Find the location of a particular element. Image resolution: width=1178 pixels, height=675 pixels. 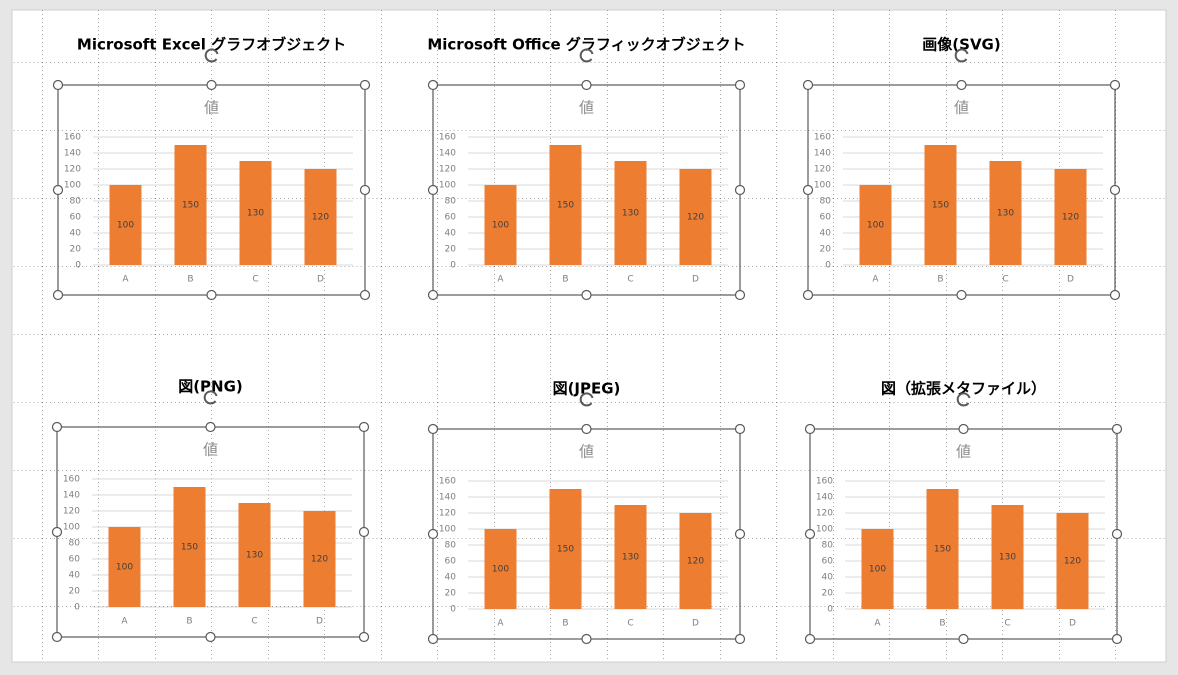

x-tick-label: D is located at coordinates (319, 622).